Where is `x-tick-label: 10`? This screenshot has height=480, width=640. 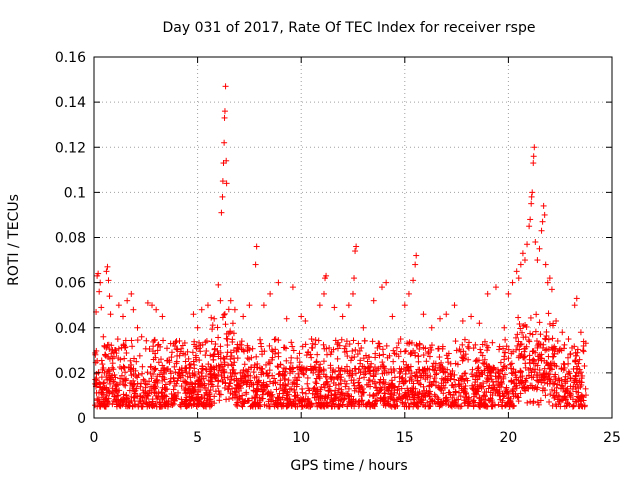
x-tick-label: 10 is located at coordinates (301, 438).